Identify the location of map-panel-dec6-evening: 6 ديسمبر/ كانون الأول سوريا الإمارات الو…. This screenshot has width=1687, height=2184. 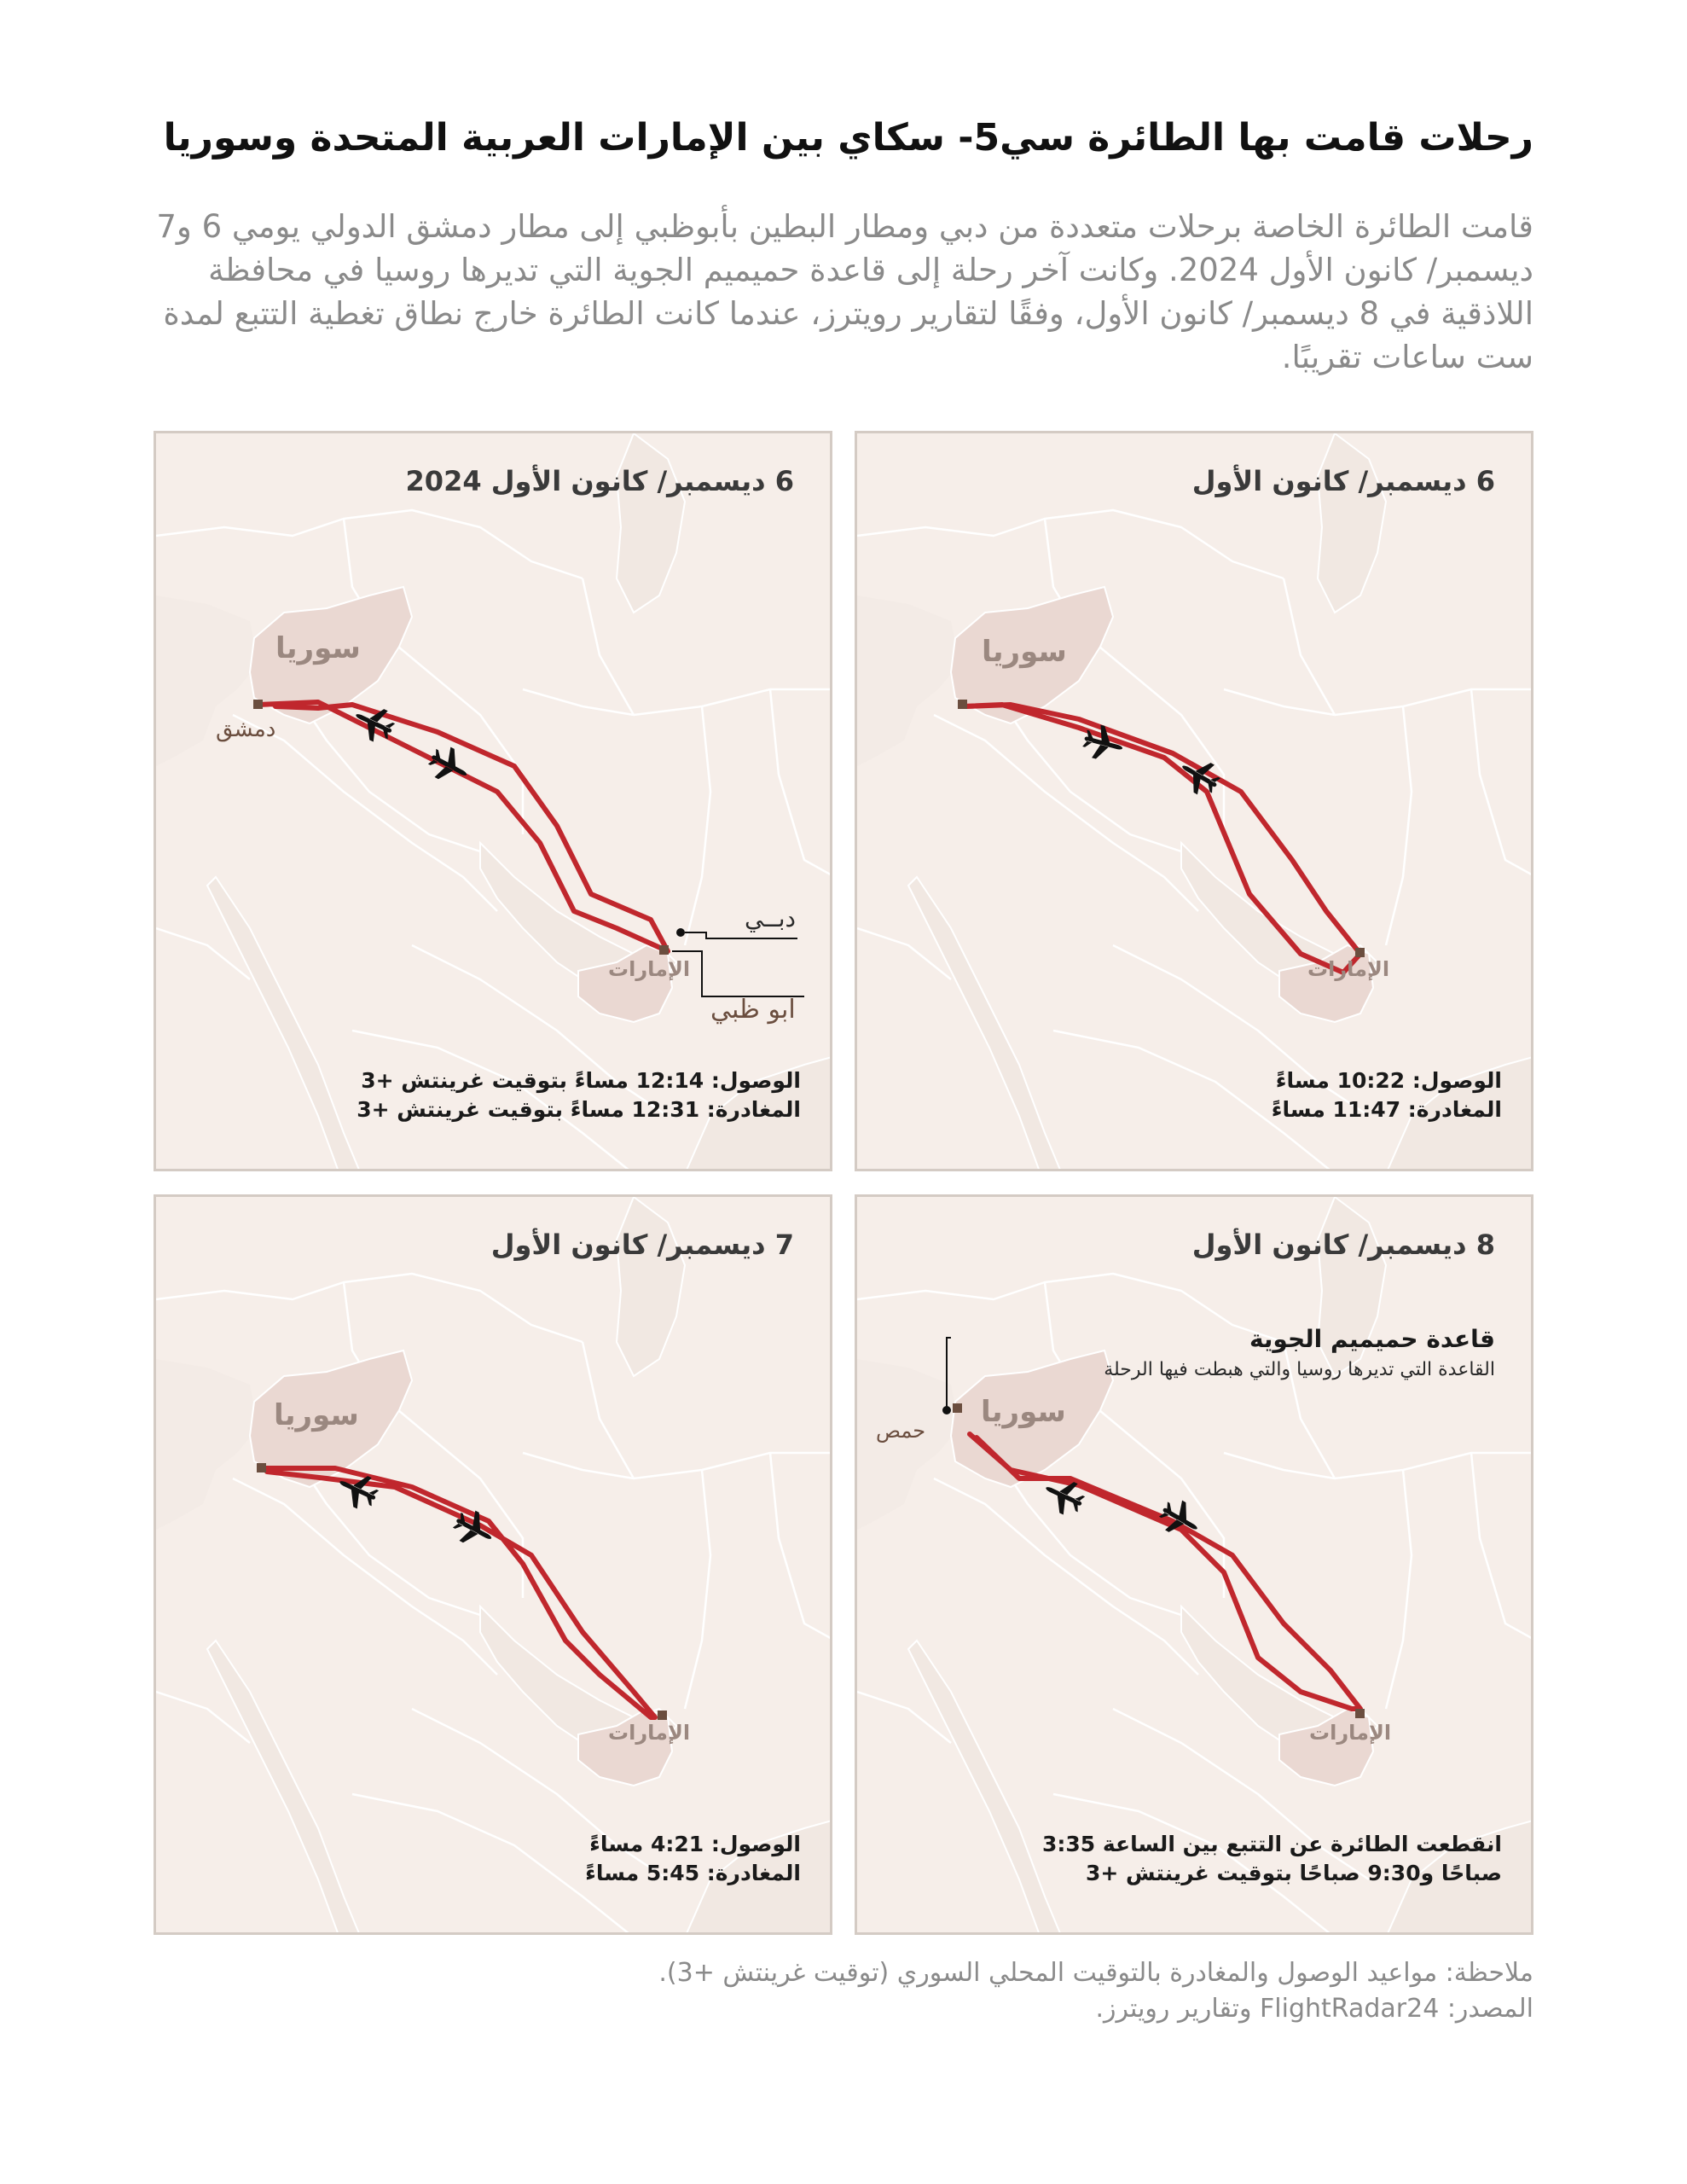
(1194, 801).